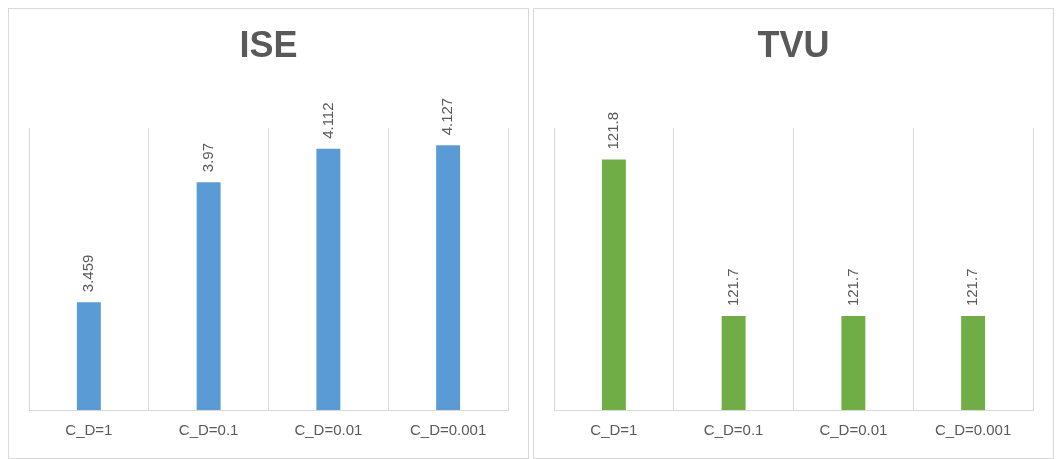 The width and height of the screenshot is (1063, 459). What do you see at coordinates (613, 130) in the screenshot?
I see `data-label: 121.8` at bounding box center [613, 130].